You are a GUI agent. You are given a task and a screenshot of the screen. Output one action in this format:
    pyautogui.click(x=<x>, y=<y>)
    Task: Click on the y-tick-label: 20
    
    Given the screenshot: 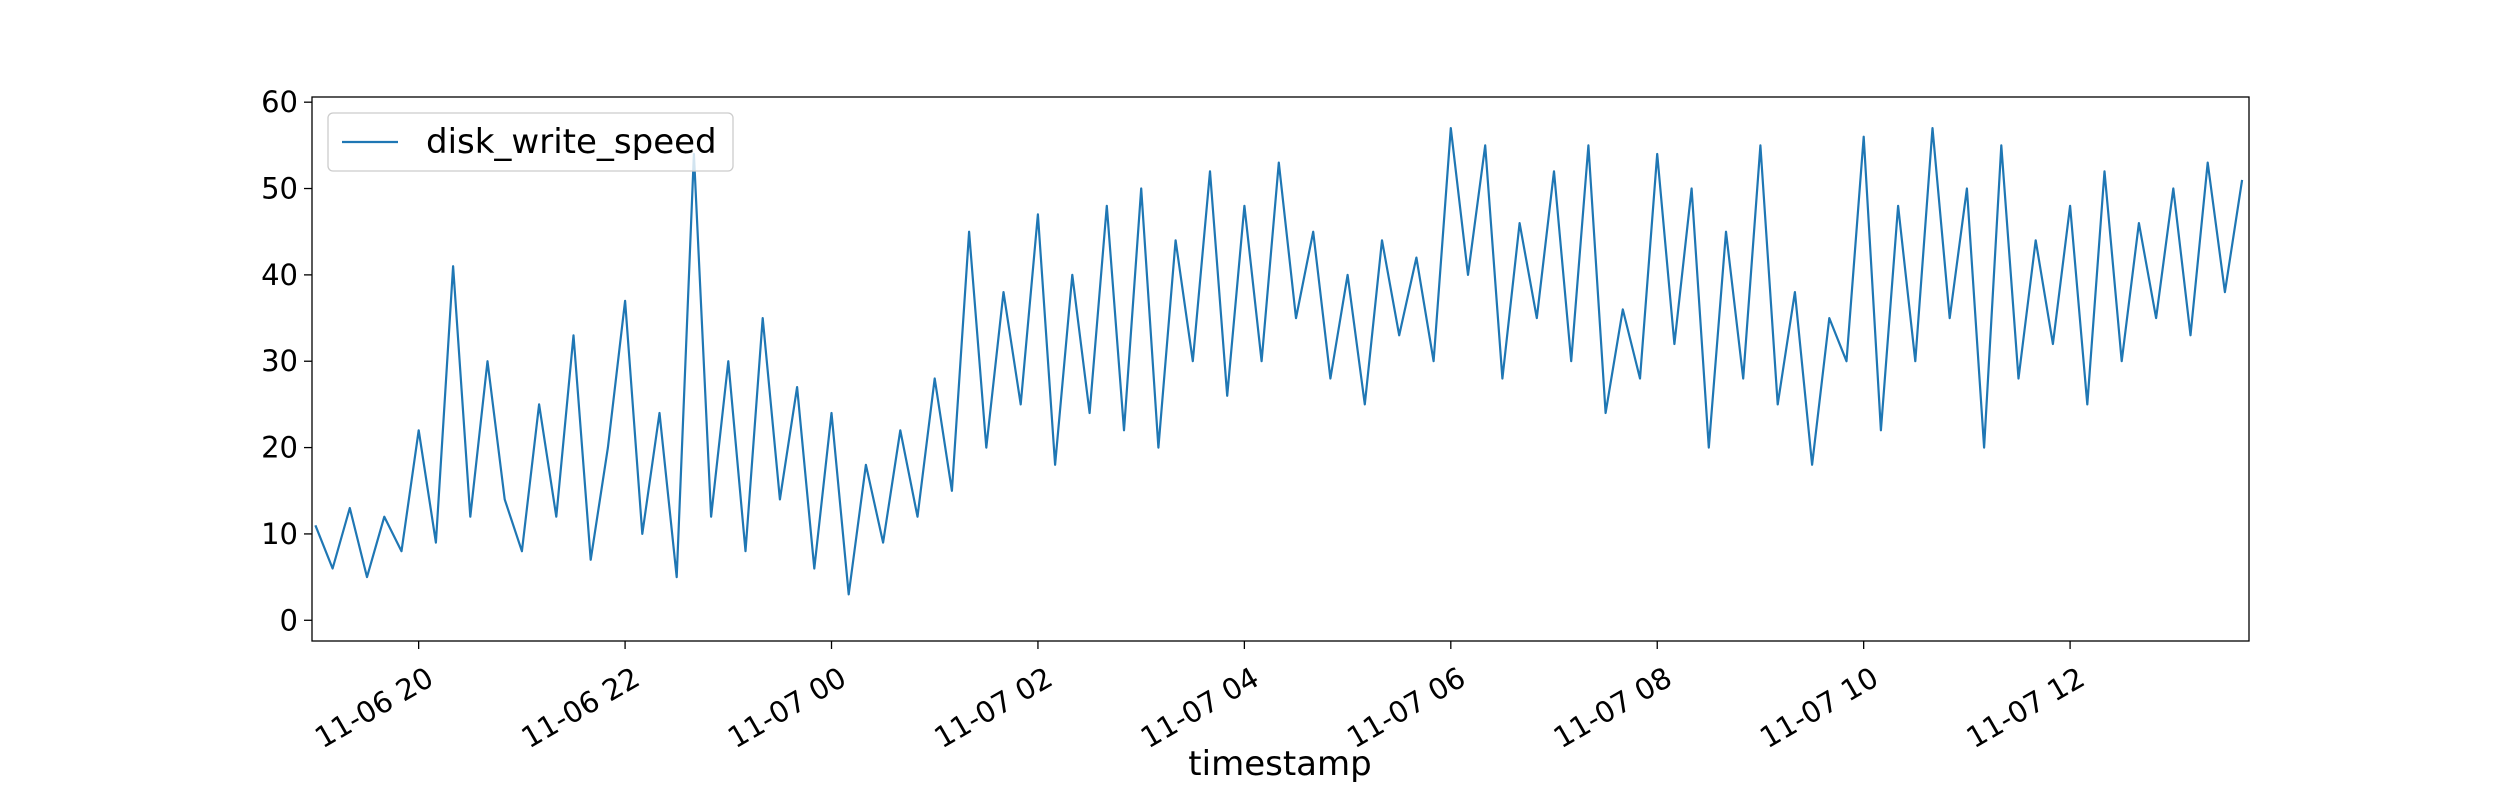 What is the action you would take?
    pyautogui.click(x=279, y=448)
    